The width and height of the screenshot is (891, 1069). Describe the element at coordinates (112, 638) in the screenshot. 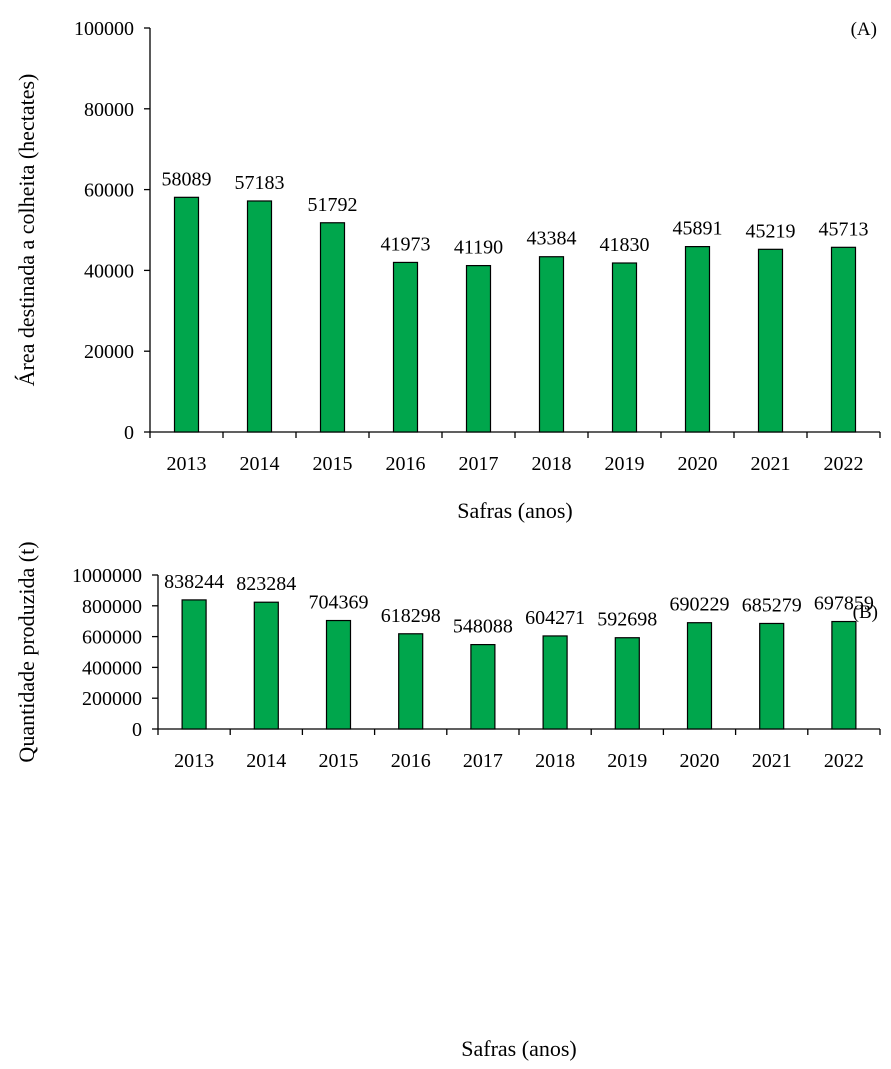

I see `y-tick-label: 600000` at that location.